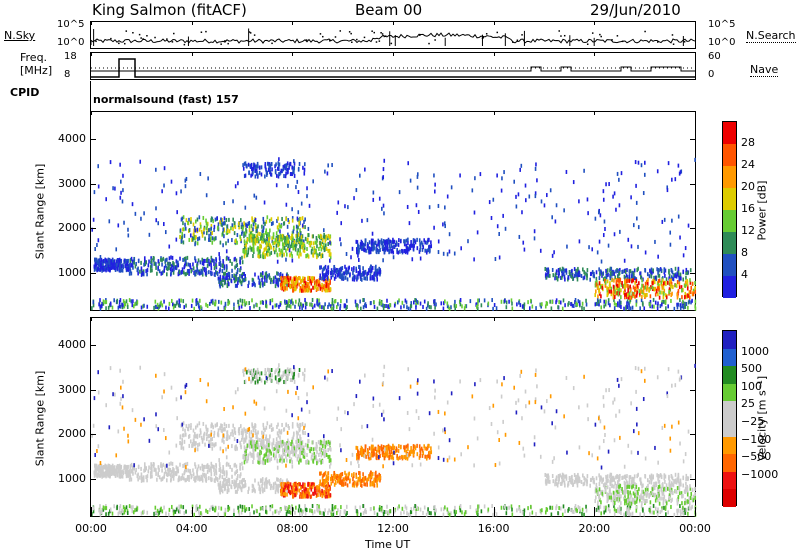 The width and height of the screenshot is (800, 554). I want to click on colorbar-tick-label: 28, so click(748, 142).